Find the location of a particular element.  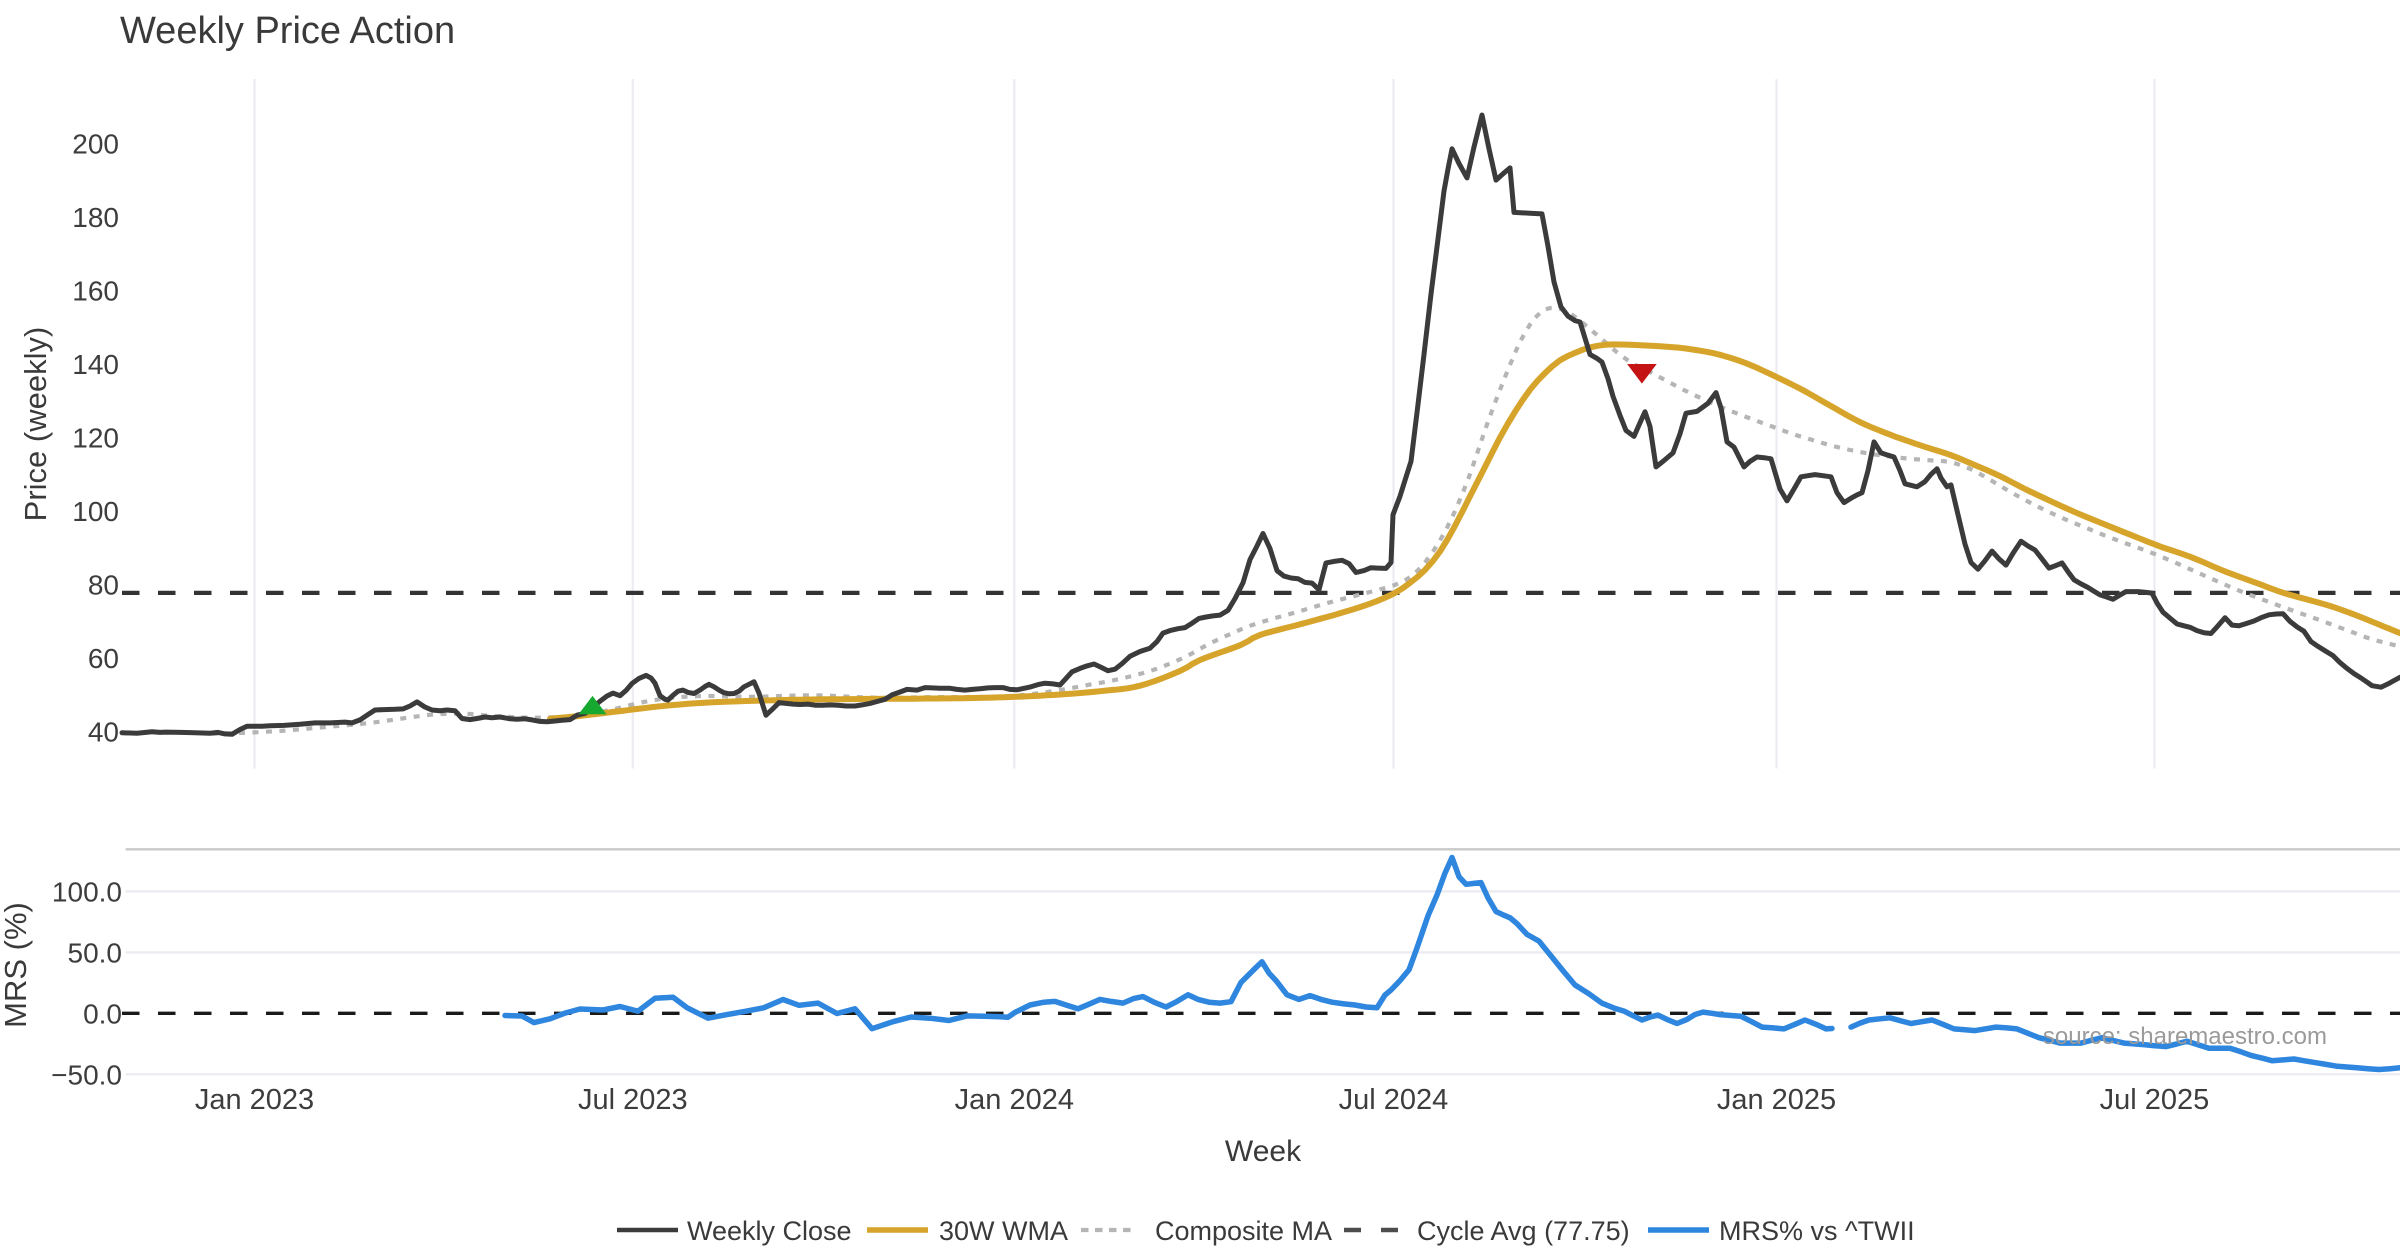

svg-text: 200 is located at coordinates (95, 143).